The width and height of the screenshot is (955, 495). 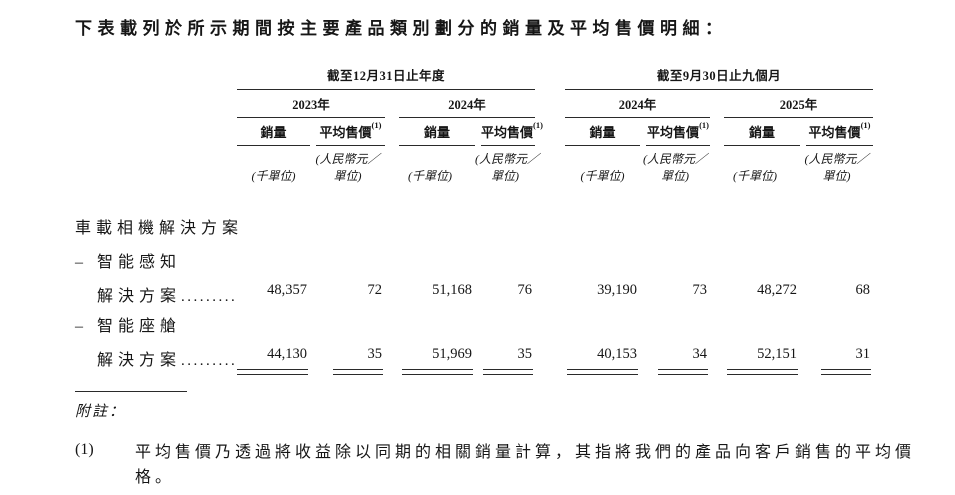 I want to click on value-cell: 68, so click(x=863, y=289).